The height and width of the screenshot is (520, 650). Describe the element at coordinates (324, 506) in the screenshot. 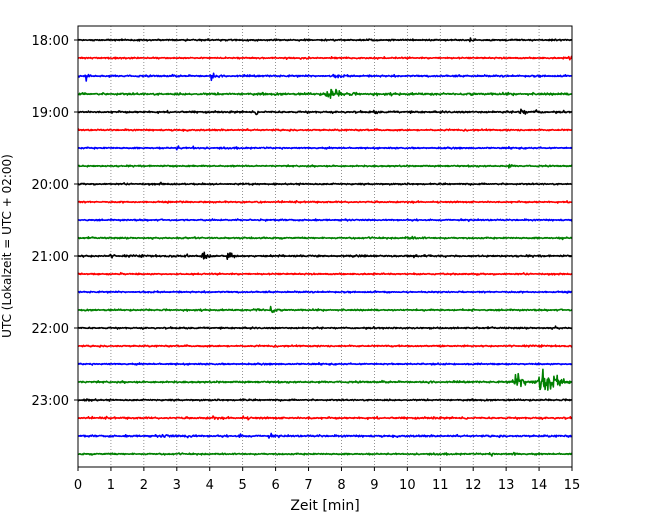

I see `x-axis-label: Zeit [min]` at that location.